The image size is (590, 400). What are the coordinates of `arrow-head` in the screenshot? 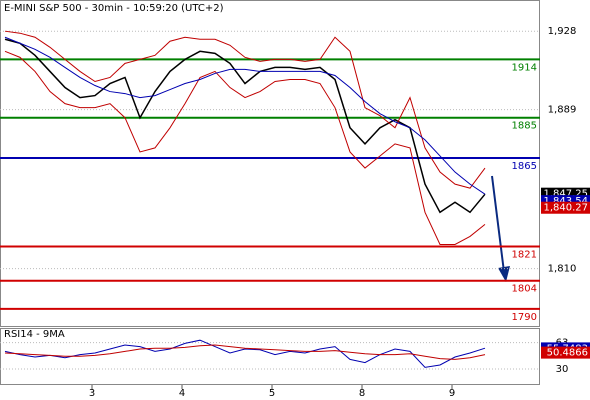 It's located at (504, 274).